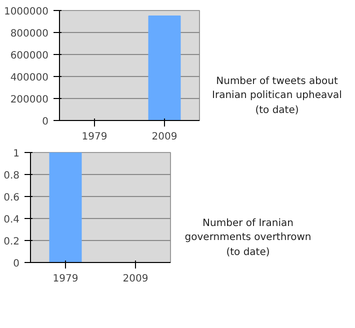  Describe the element at coordinates (12, 242) in the screenshot. I see `y-tick-label: 0.2` at that location.